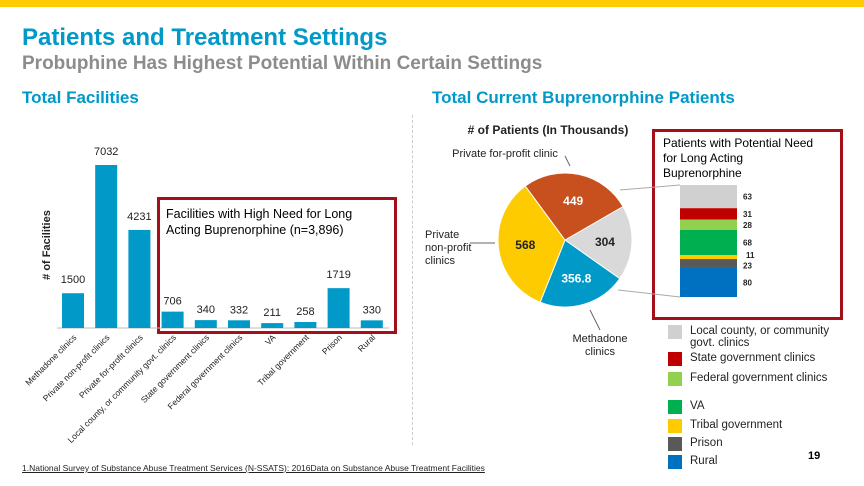 This screenshot has height=486, width=864. Describe the element at coordinates (448, 248) in the screenshot. I see `pie-label: Private non-profit clinics` at that location.